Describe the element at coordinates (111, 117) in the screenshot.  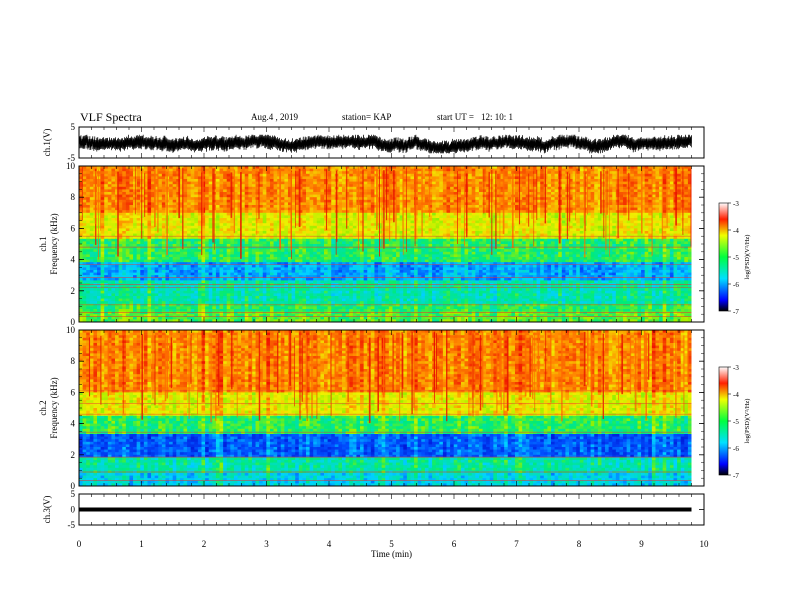
I see `figure-title: VLF Spectra` at that location.